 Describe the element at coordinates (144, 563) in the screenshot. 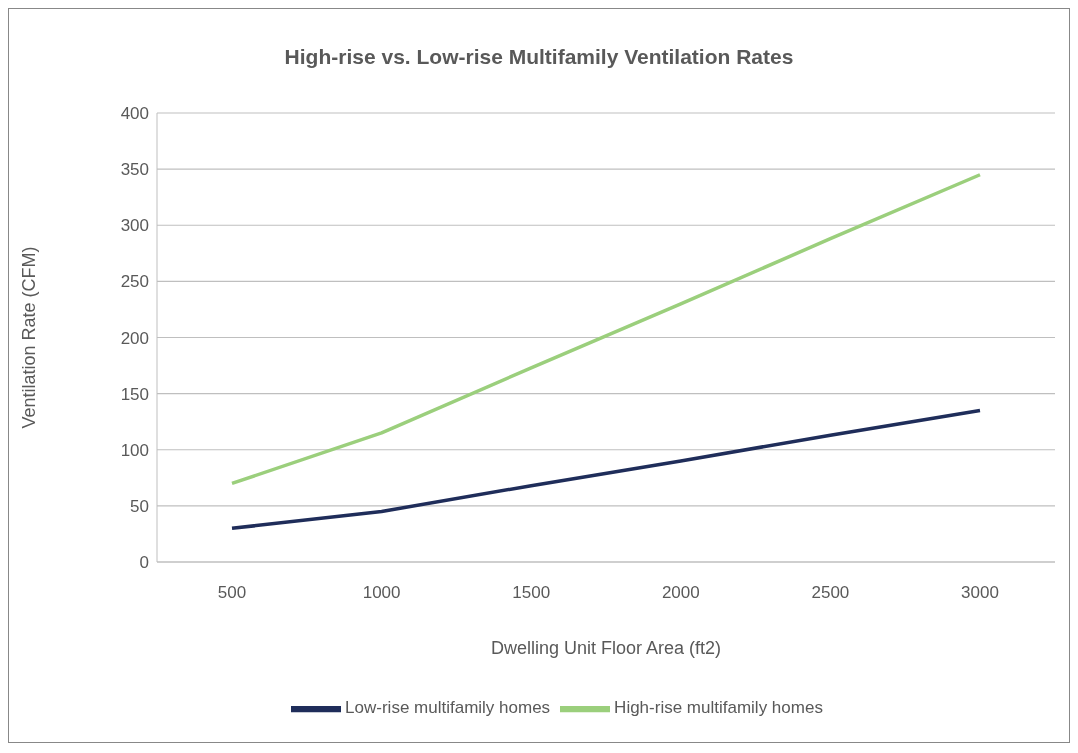

I see `y-tick-label: 0` at that location.